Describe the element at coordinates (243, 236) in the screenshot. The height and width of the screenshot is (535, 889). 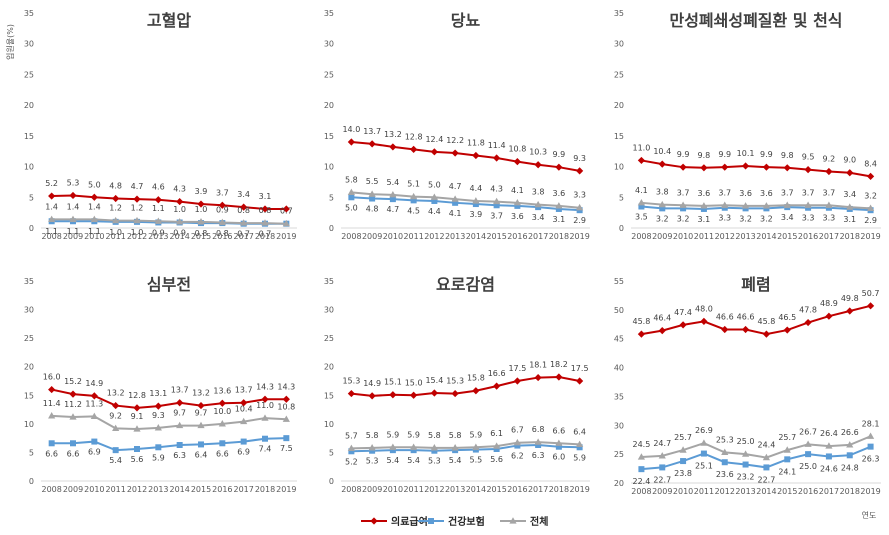
I see `x-tick-label: 2017` at that location.